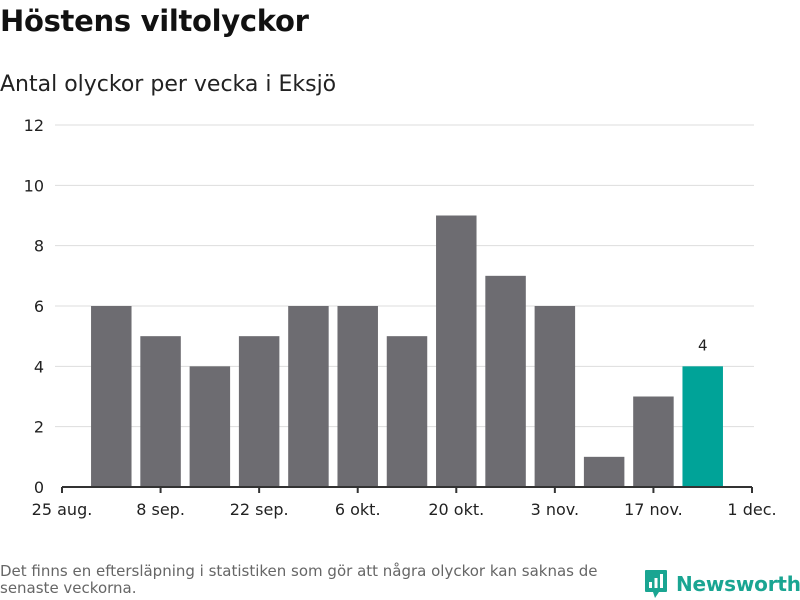 This screenshot has width=800, height=600. I want to click on brand-logo: Newsworthy, so click(722, 584).